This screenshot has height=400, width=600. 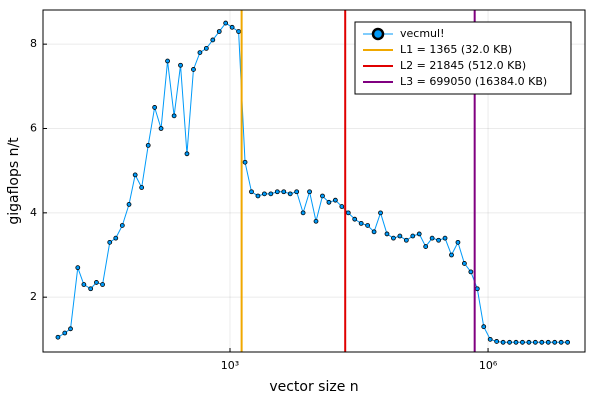 What do you see at coordinates (33, 212) in the screenshot?
I see `y-tick-label: 4` at bounding box center [33, 212].